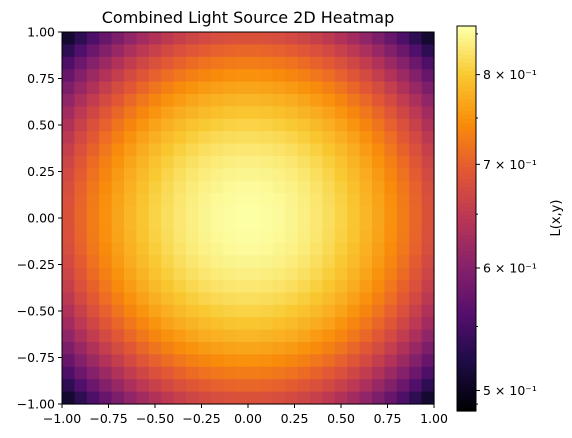  I want to click on y-tick-label: 1.00, so click(41, 32).